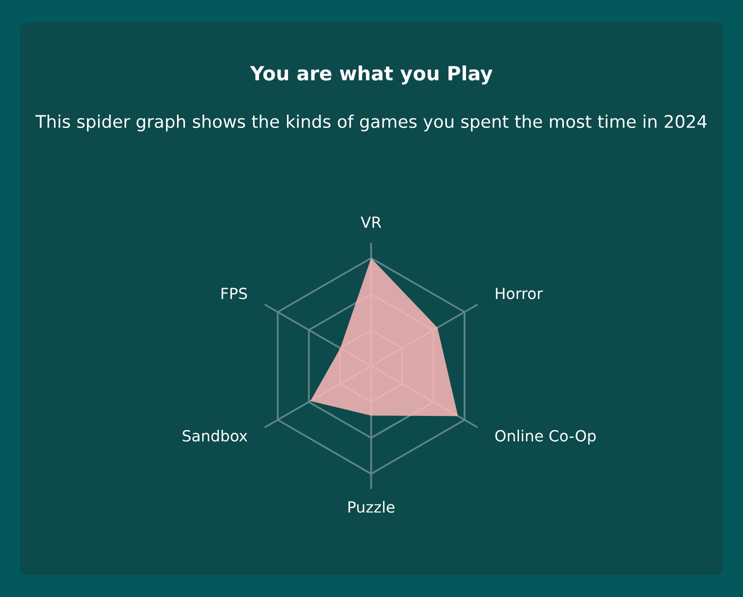 Image resolution: width=743 pixels, height=597 pixels. I want to click on spoke-label: Sandbox, so click(215, 436).